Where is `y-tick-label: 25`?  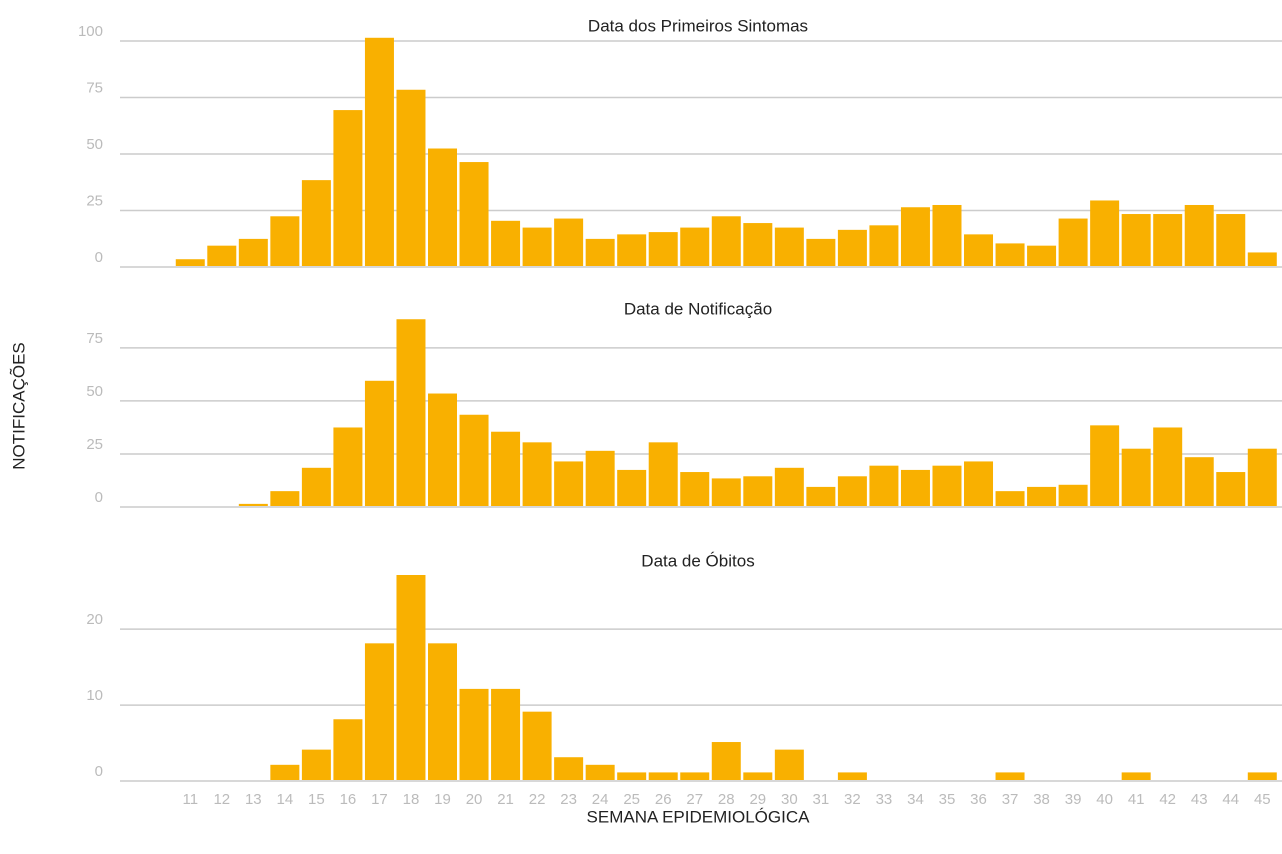 y-tick-label: 25 is located at coordinates (94, 200).